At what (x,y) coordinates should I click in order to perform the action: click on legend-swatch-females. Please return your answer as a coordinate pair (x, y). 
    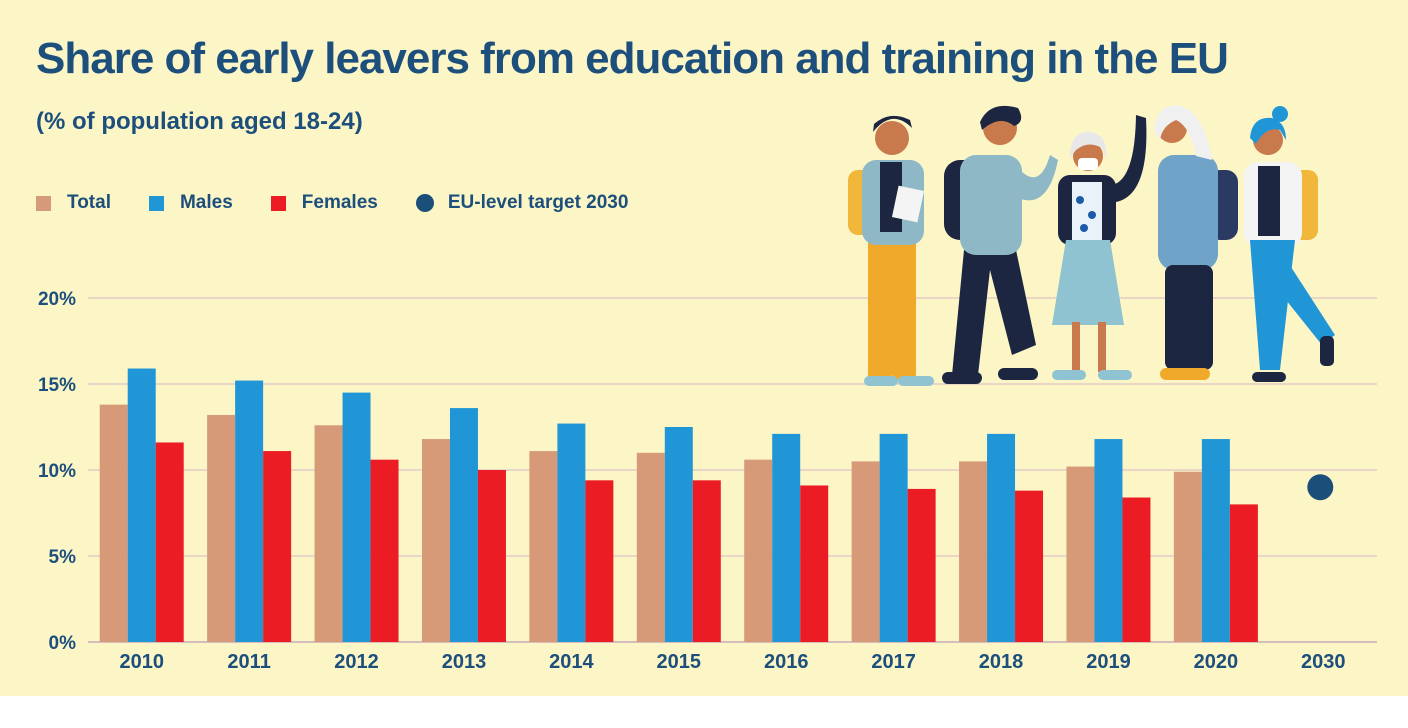
    Looking at the image, I should click on (278, 203).